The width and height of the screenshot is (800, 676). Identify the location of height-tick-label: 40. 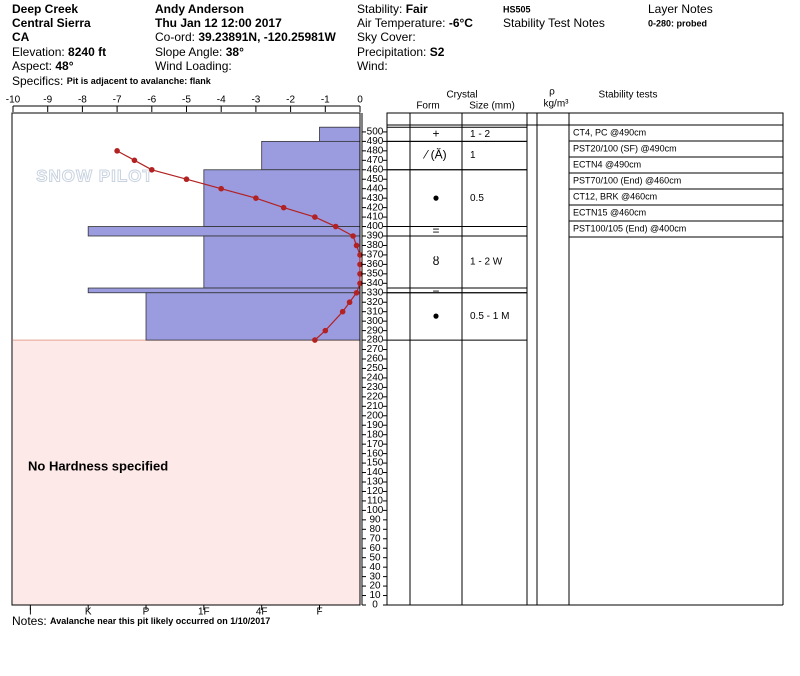
(375, 567).